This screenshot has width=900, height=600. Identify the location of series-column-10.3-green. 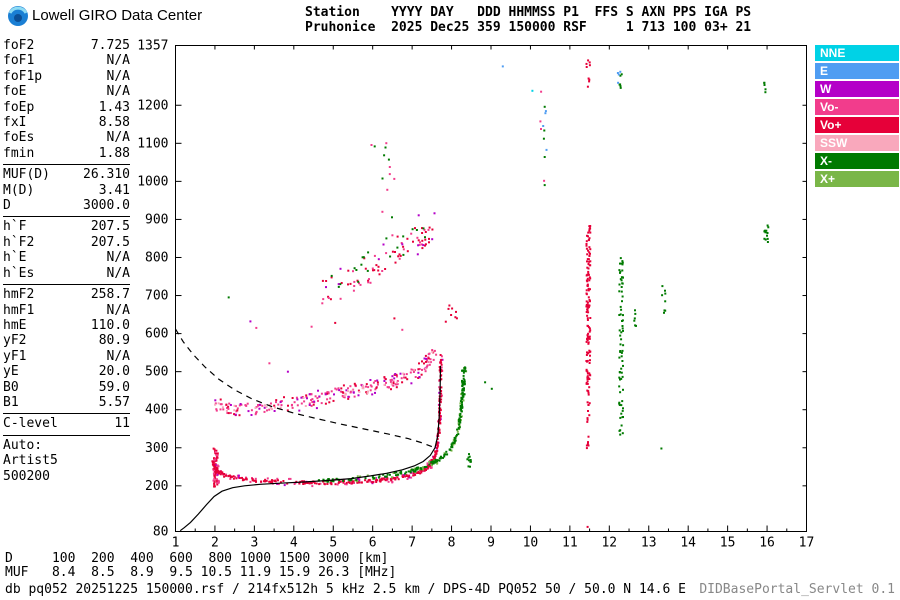
(544, 146).